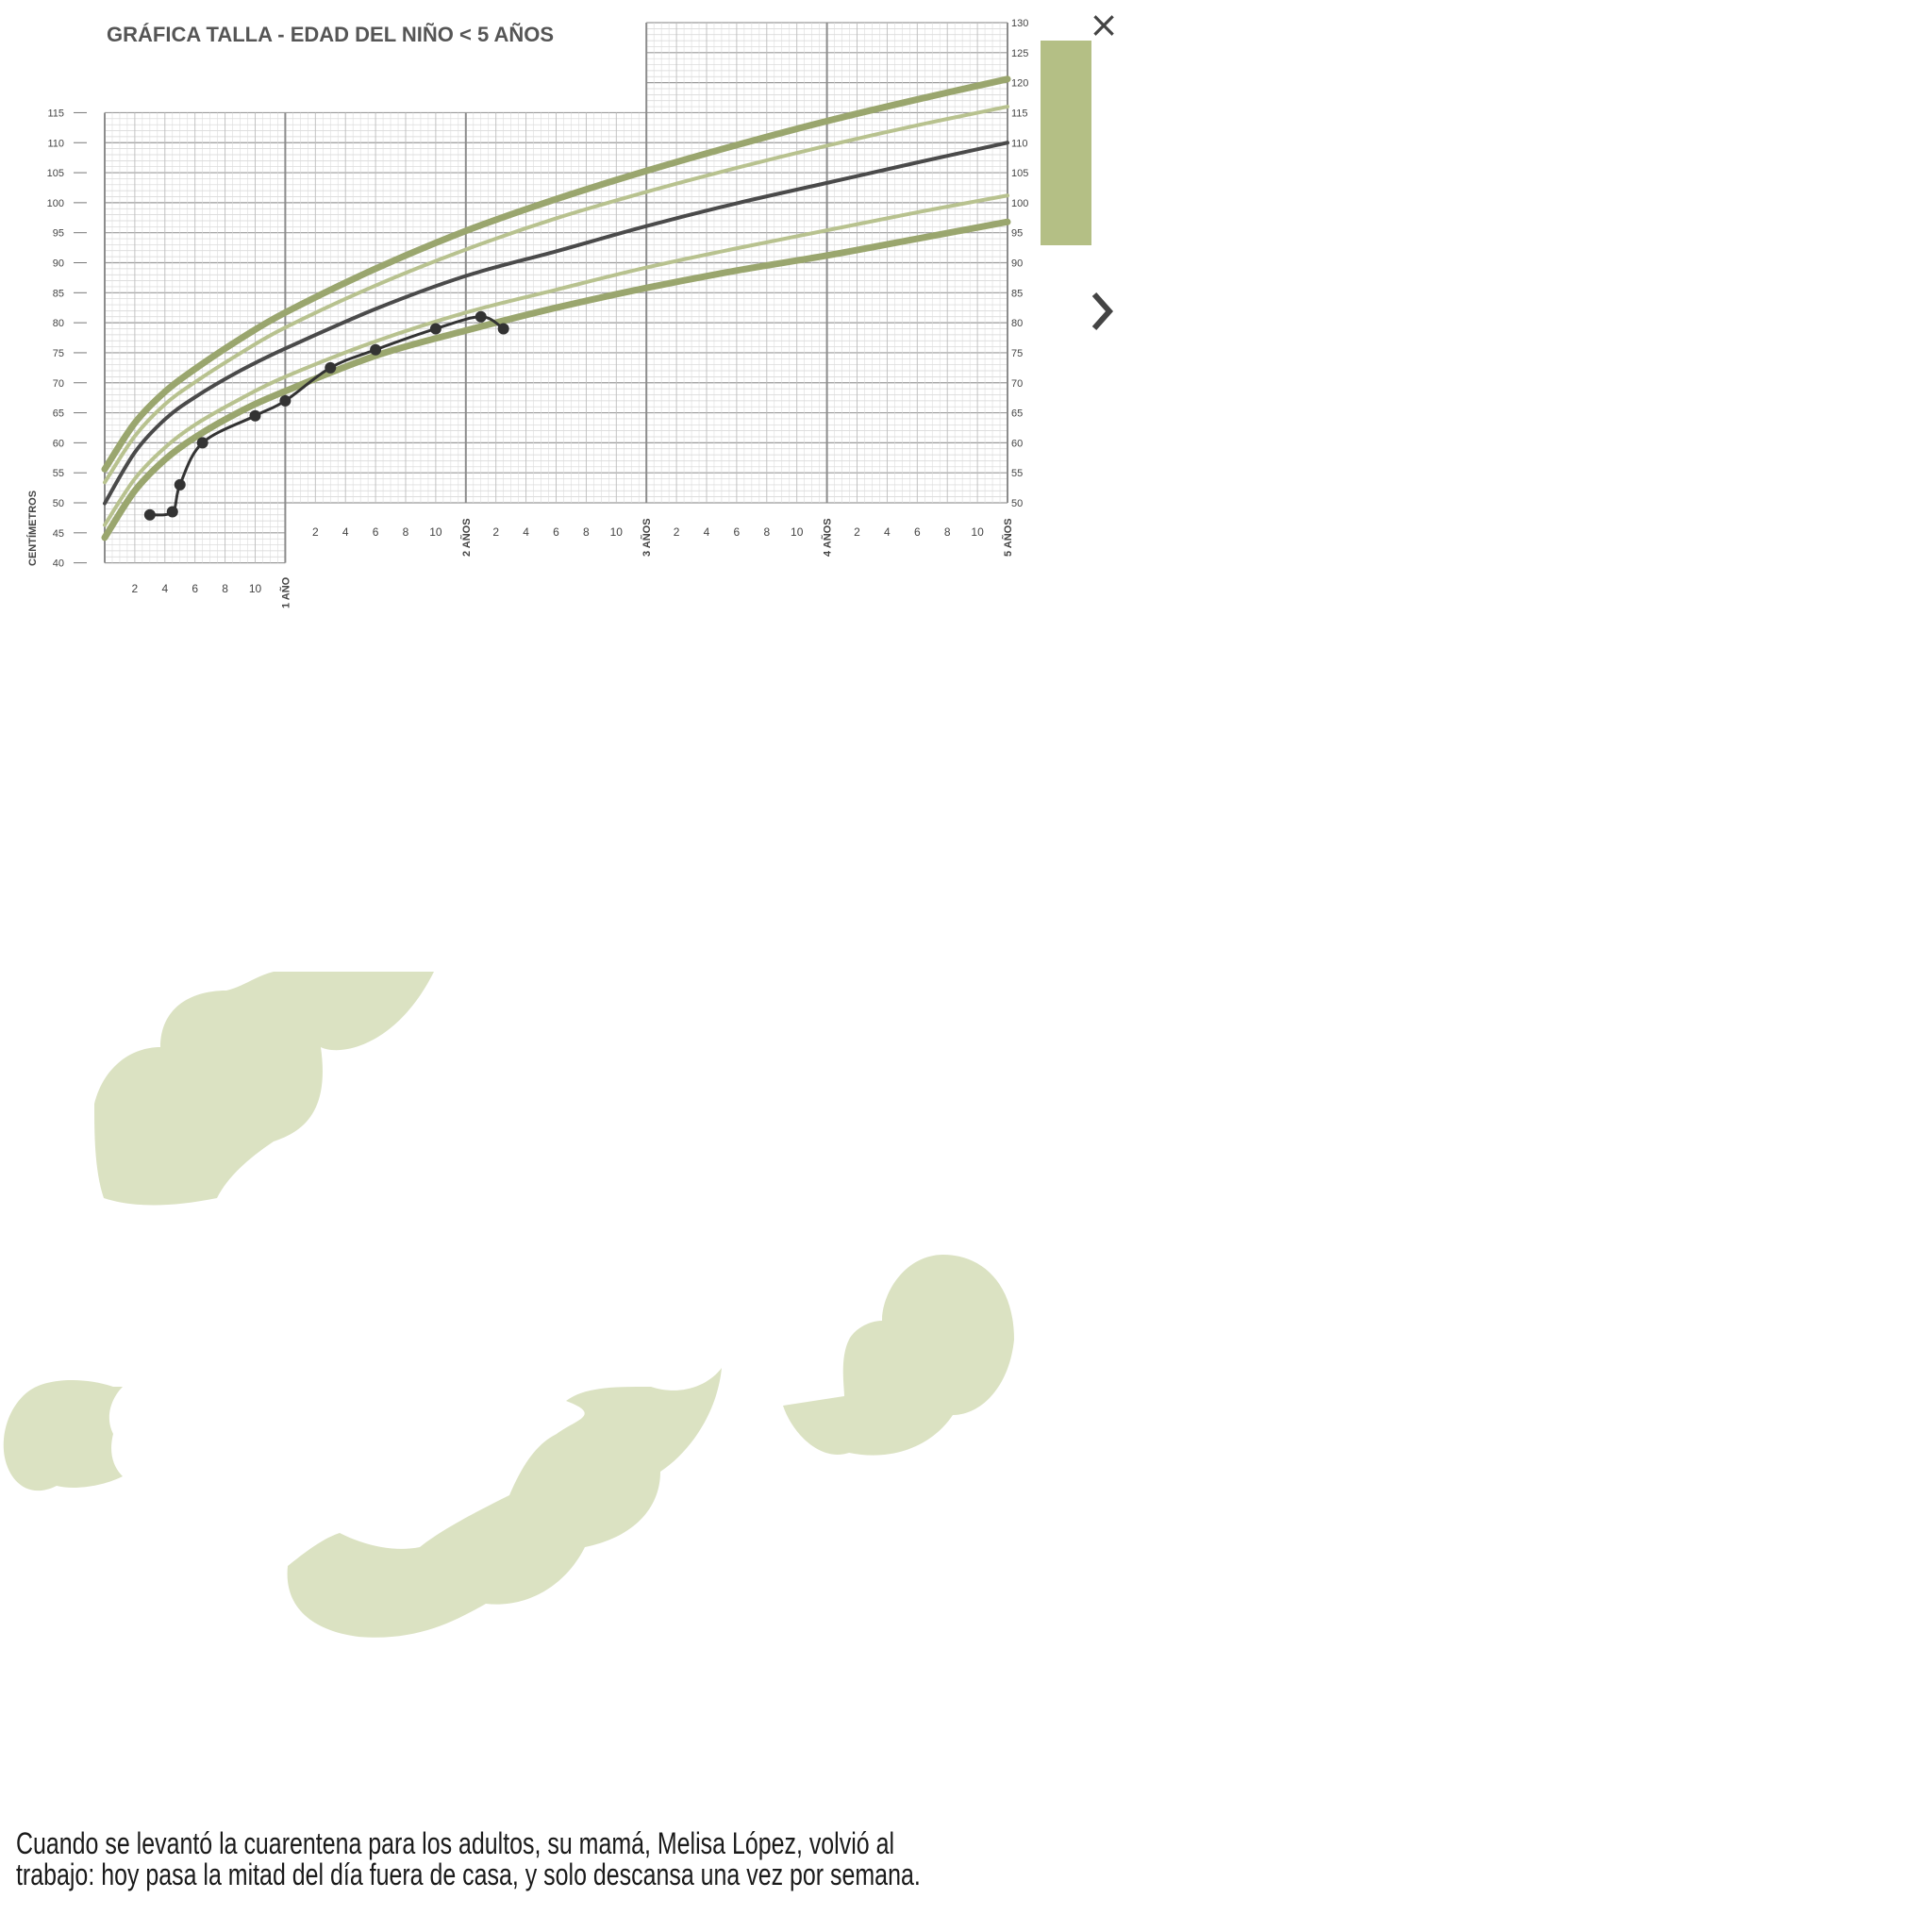  Describe the element at coordinates (1020, 113) in the screenshot. I see `y-tick-label-right: 115` at that location.